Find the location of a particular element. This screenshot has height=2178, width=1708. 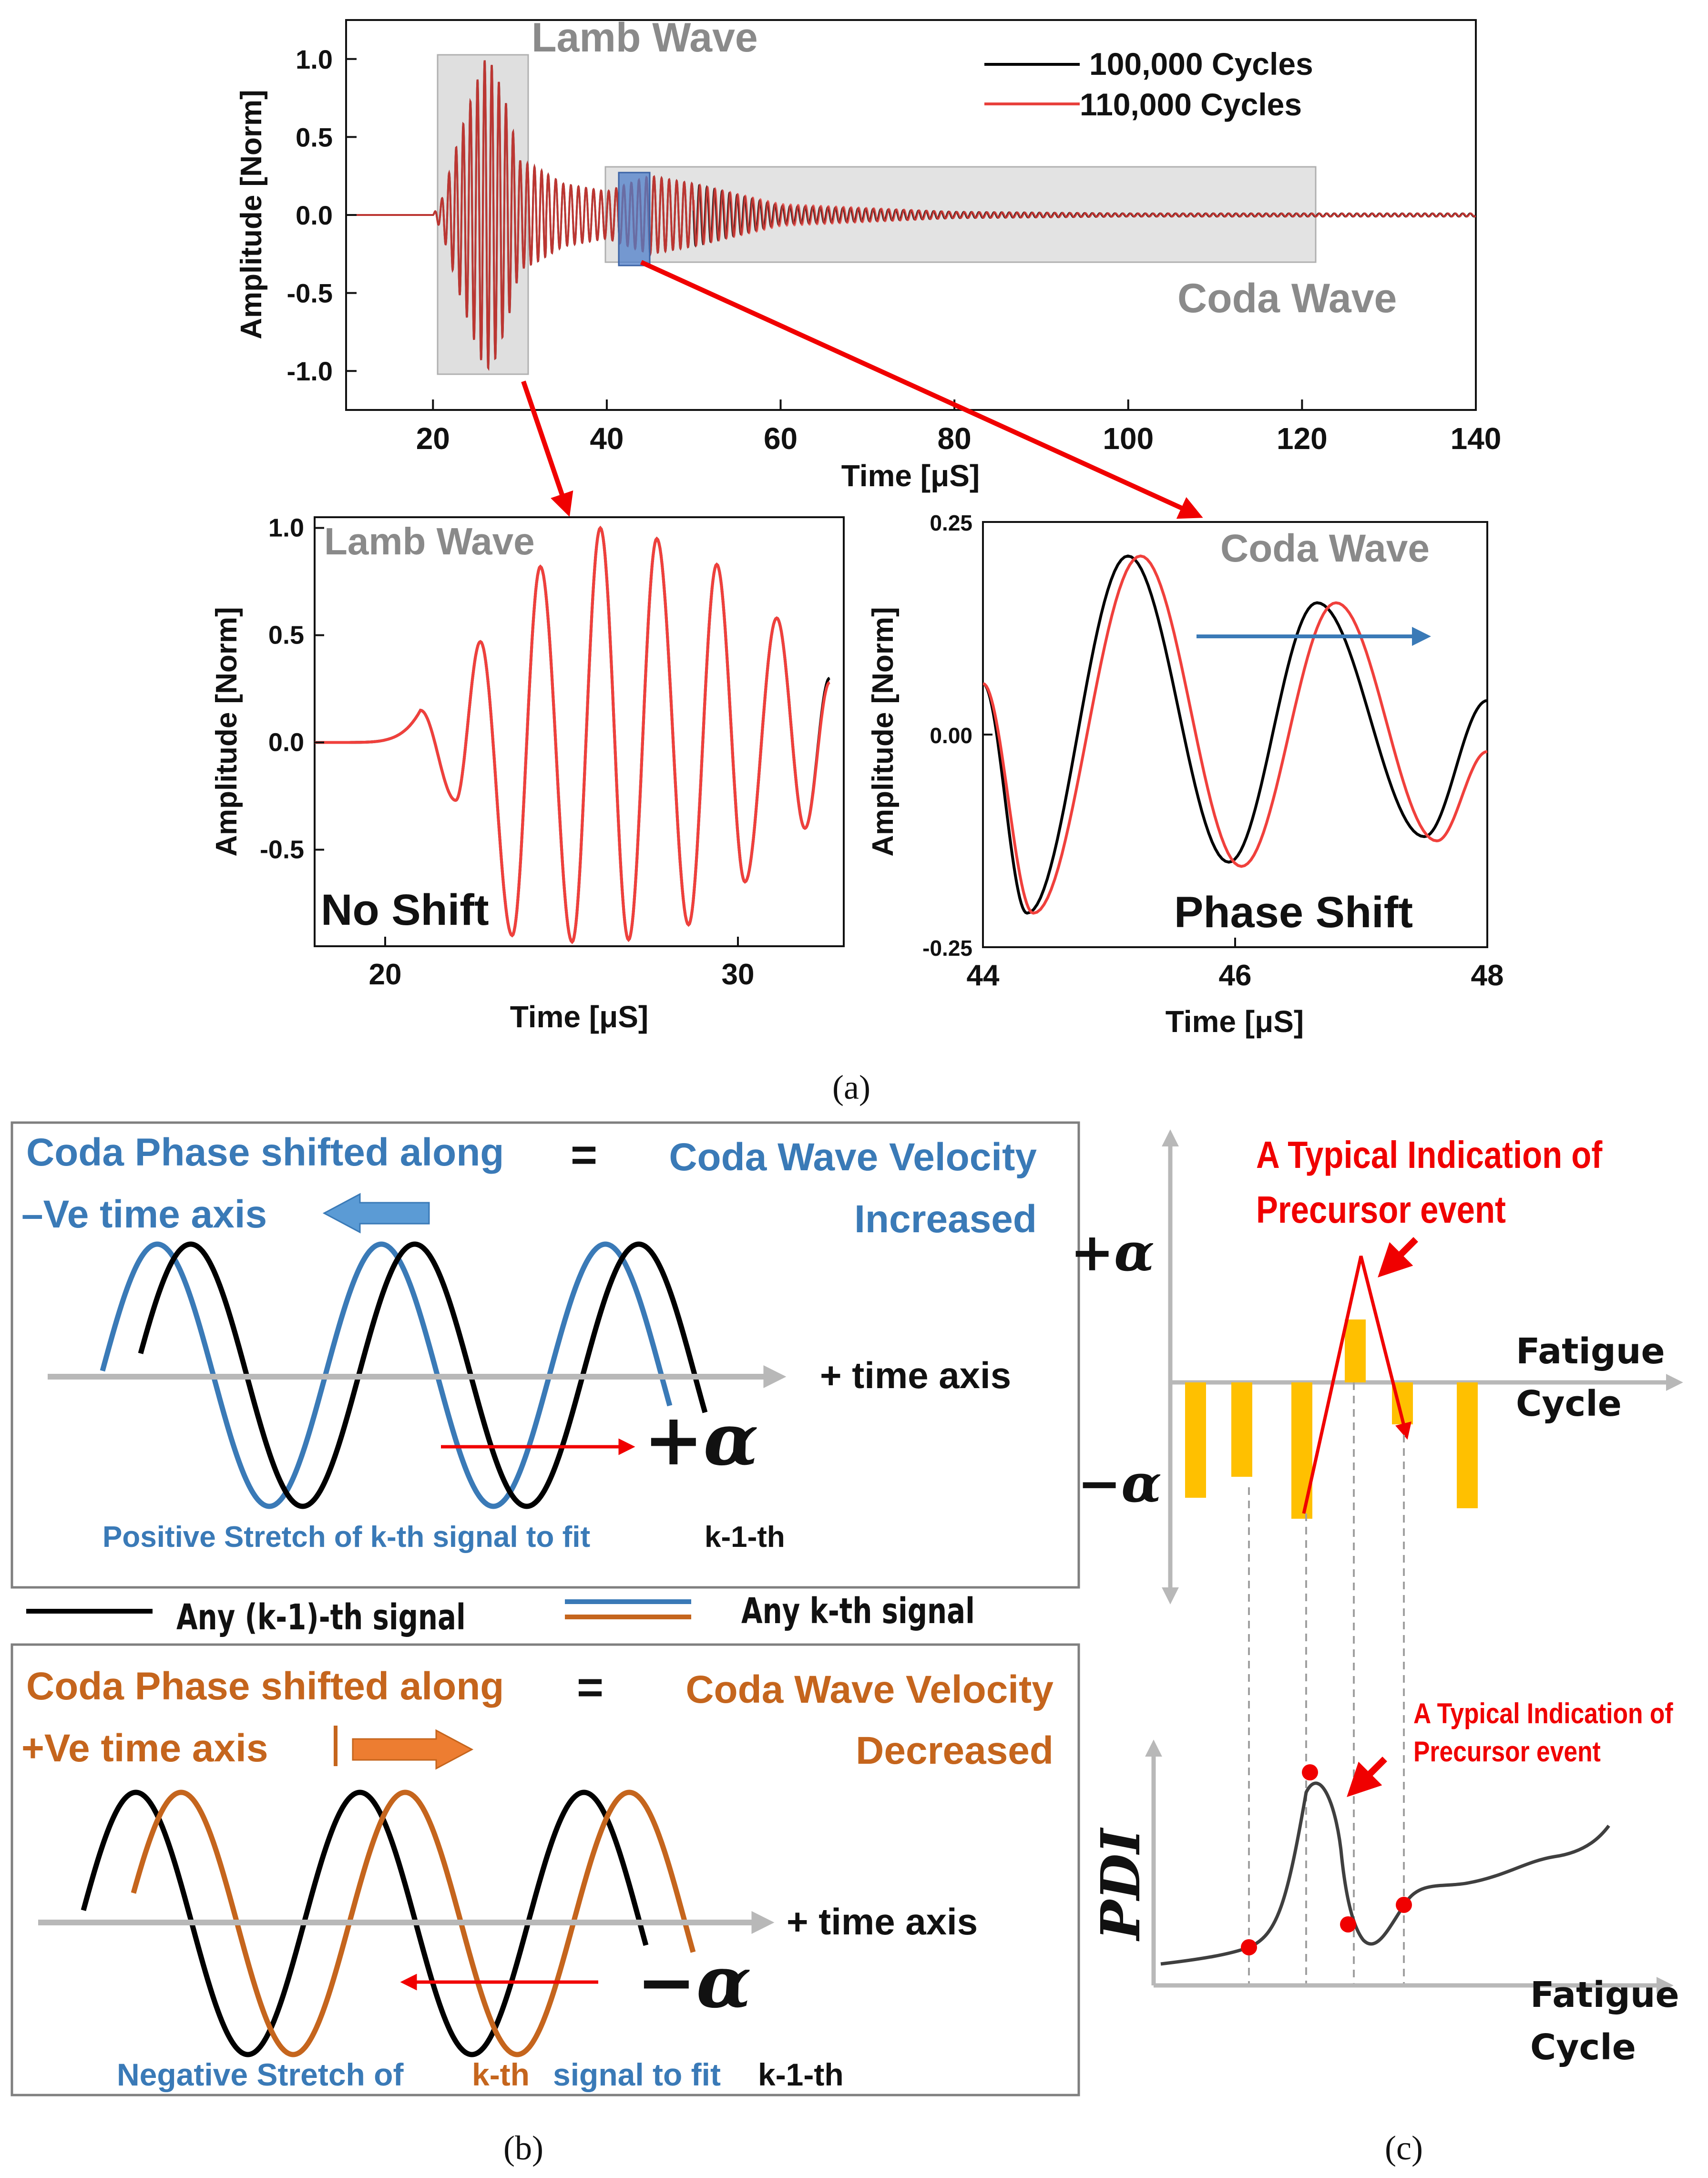

top-x-axis-label: Time [μS] is located at coordinates (910, 476).